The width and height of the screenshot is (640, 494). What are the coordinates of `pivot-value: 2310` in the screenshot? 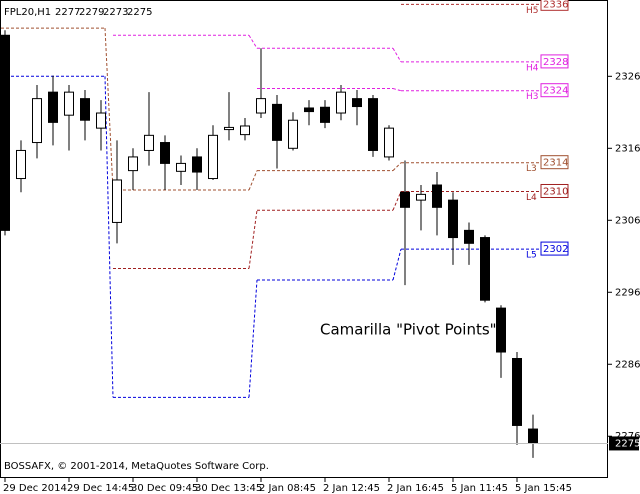 It's located at (555, 191).